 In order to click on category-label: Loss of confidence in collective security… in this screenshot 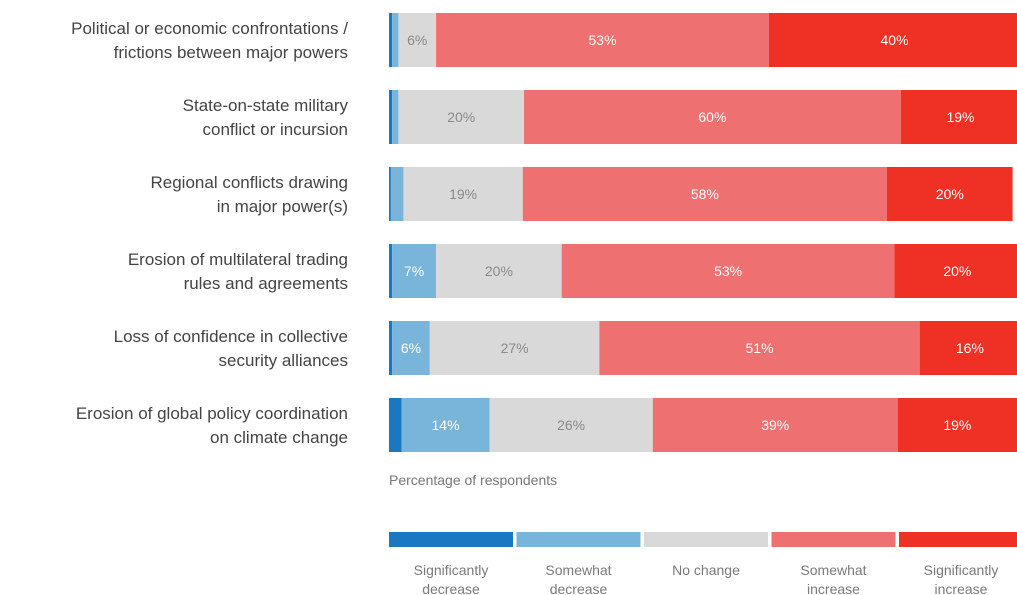, I will do `click(231, 348)`.